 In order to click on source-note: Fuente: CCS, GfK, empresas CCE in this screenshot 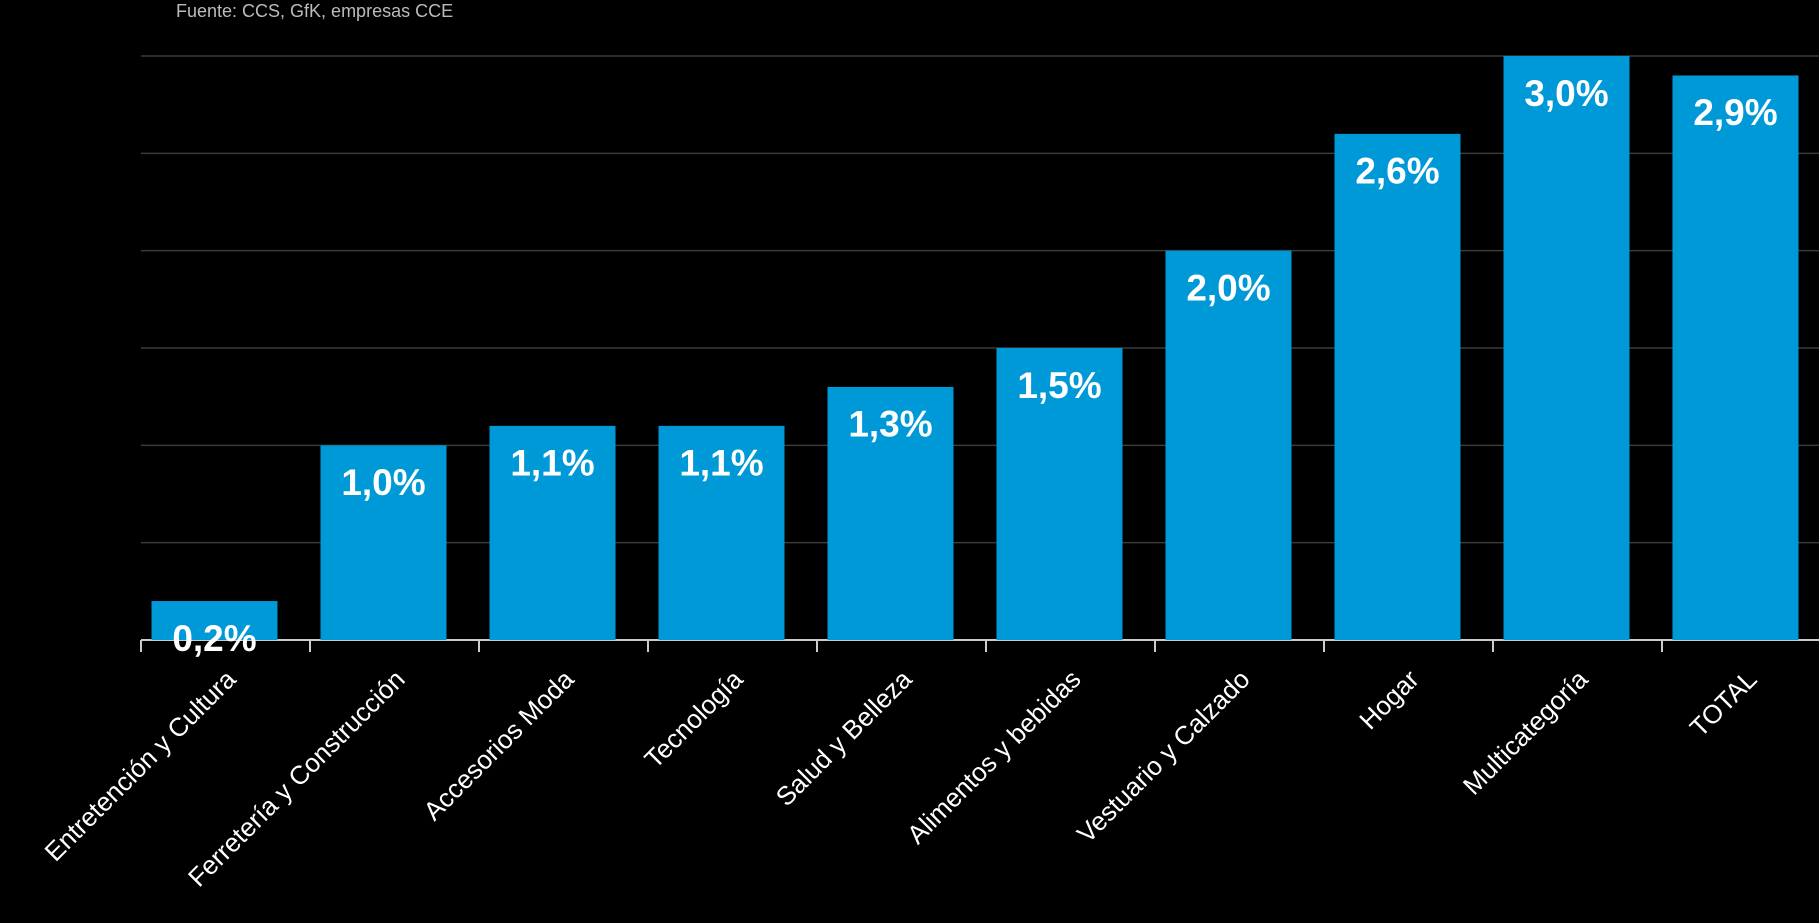, I will do `click(314, 11)`.